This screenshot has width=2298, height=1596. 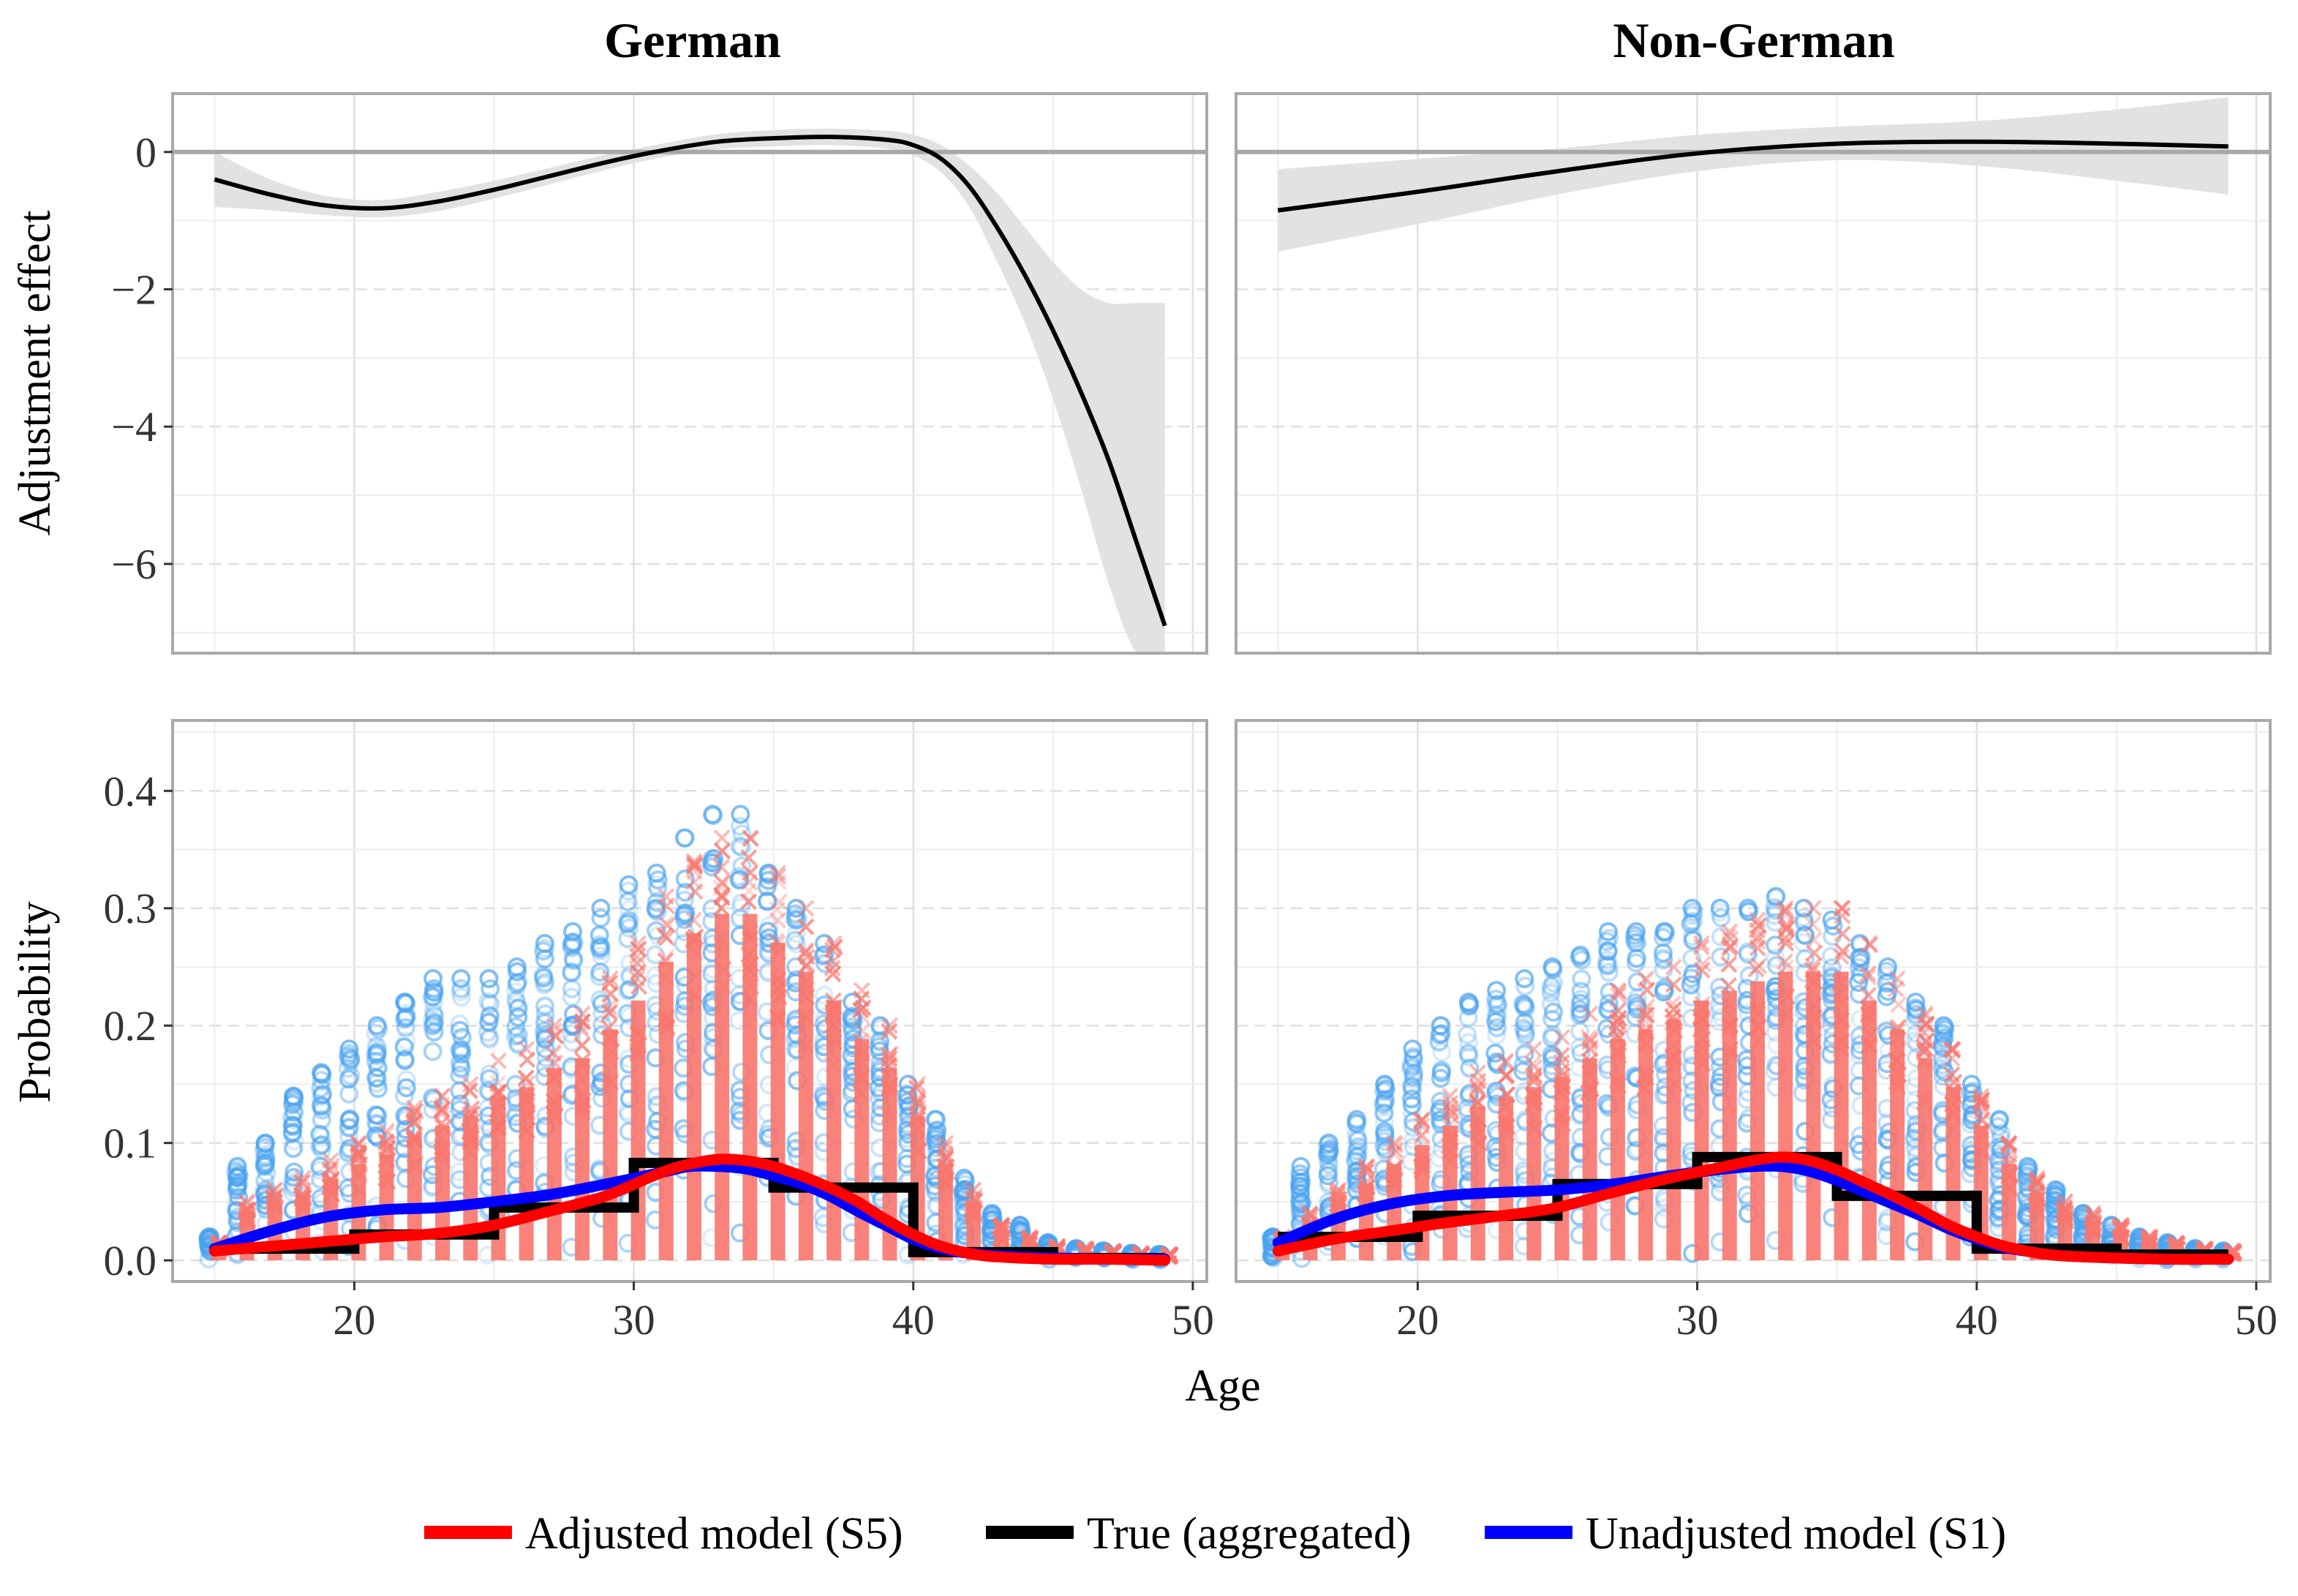 What do you see at coordinates (773, 1312) in the screenshot?
I see `x-ticks-left: 20 30 40 50` at bounding box center [773, 1312].